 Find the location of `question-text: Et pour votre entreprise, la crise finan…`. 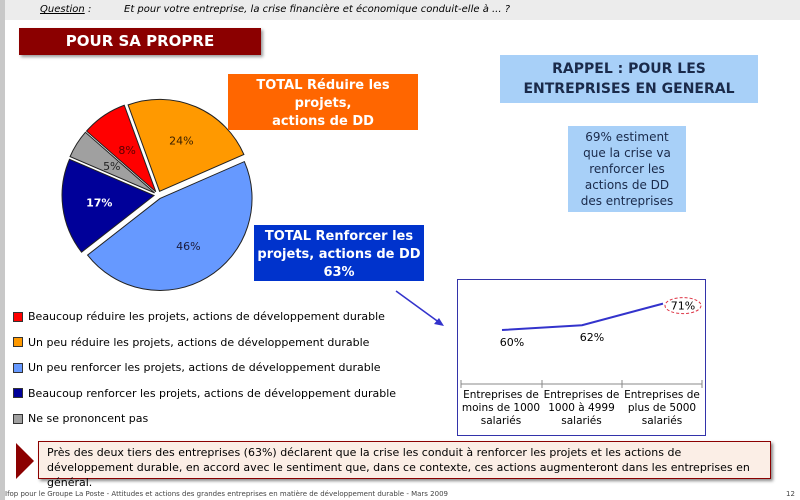

question-text: Et pour votre entreprise, la crise finan… is located at coordinates (317, 9).